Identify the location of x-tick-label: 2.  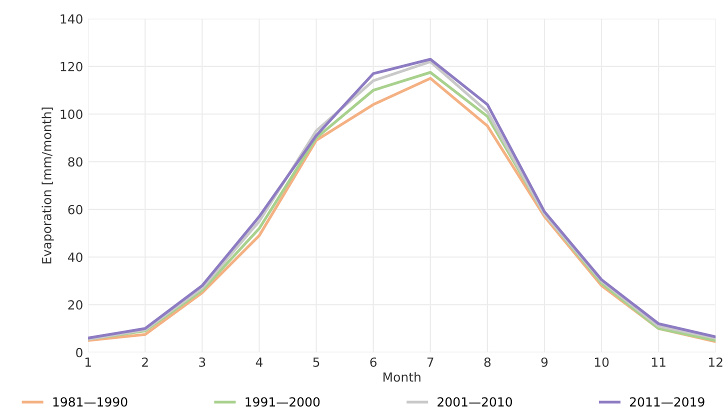
(145, 362).